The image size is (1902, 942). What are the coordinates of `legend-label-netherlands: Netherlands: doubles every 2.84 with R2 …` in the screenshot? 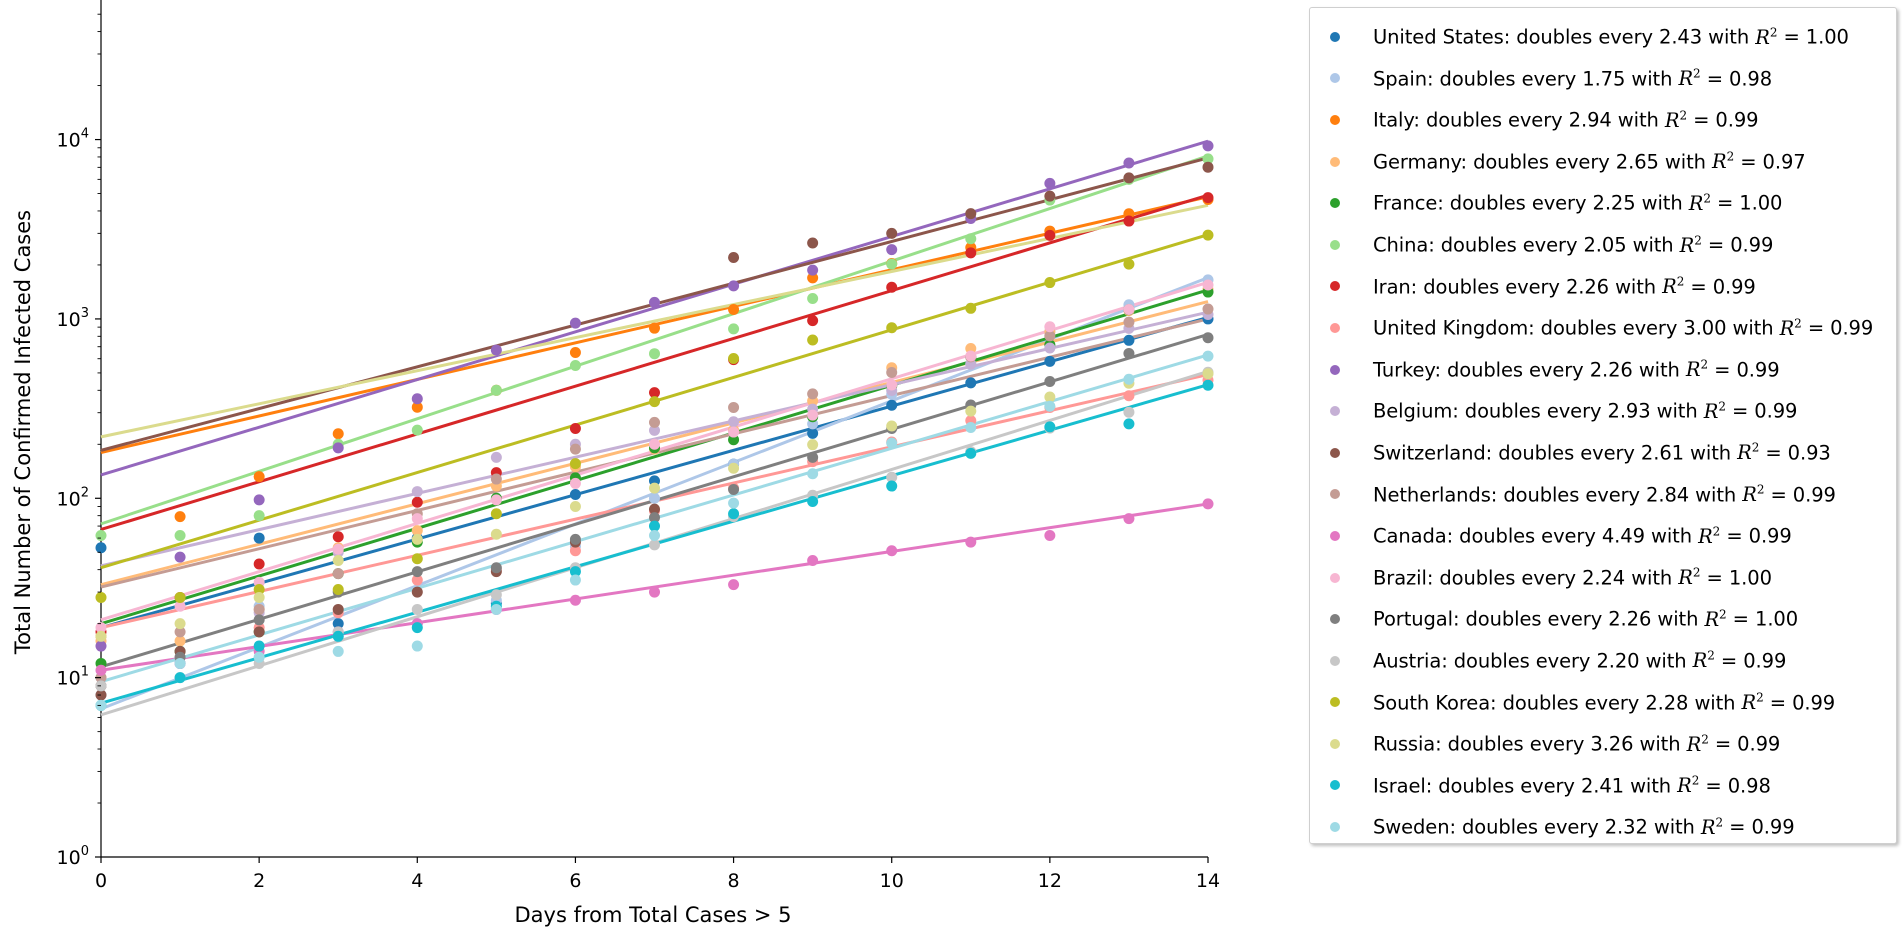 It's located at (1604, 495).